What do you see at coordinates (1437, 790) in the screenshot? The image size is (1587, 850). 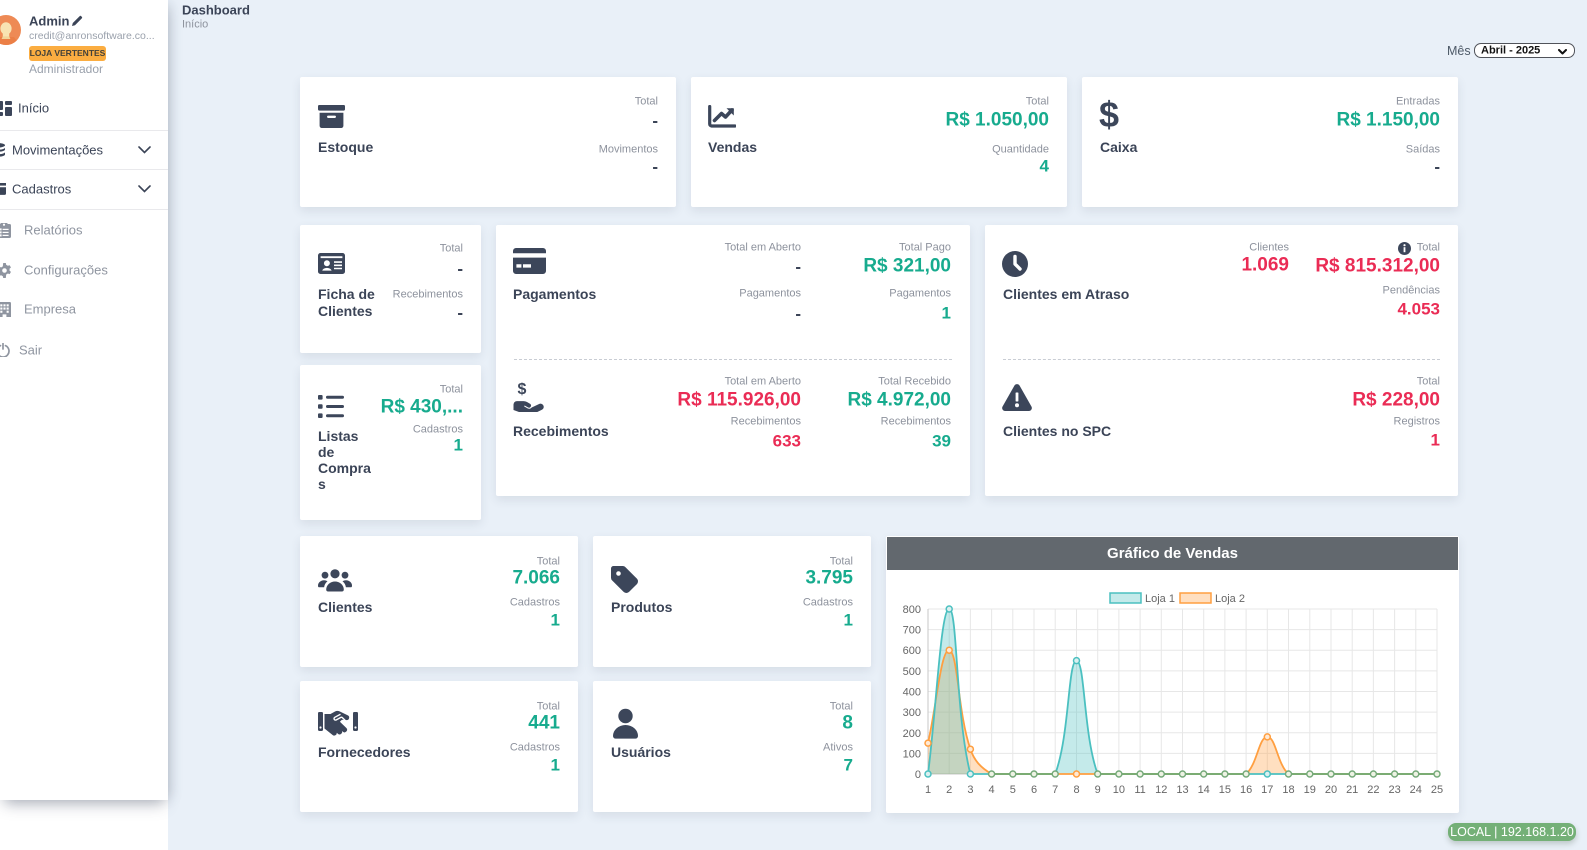 I see `svg-text: 25` at bounding box center [1437, 790].